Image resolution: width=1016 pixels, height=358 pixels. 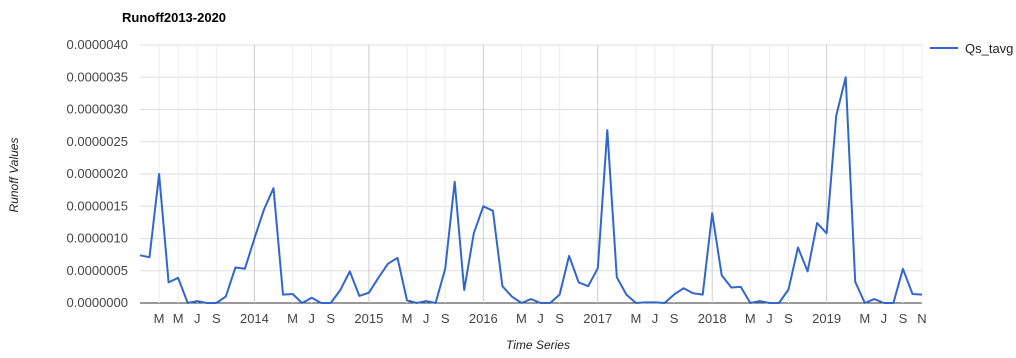 I want to click on y-tick-label: 0.0000030, so click(x=97, y=109).